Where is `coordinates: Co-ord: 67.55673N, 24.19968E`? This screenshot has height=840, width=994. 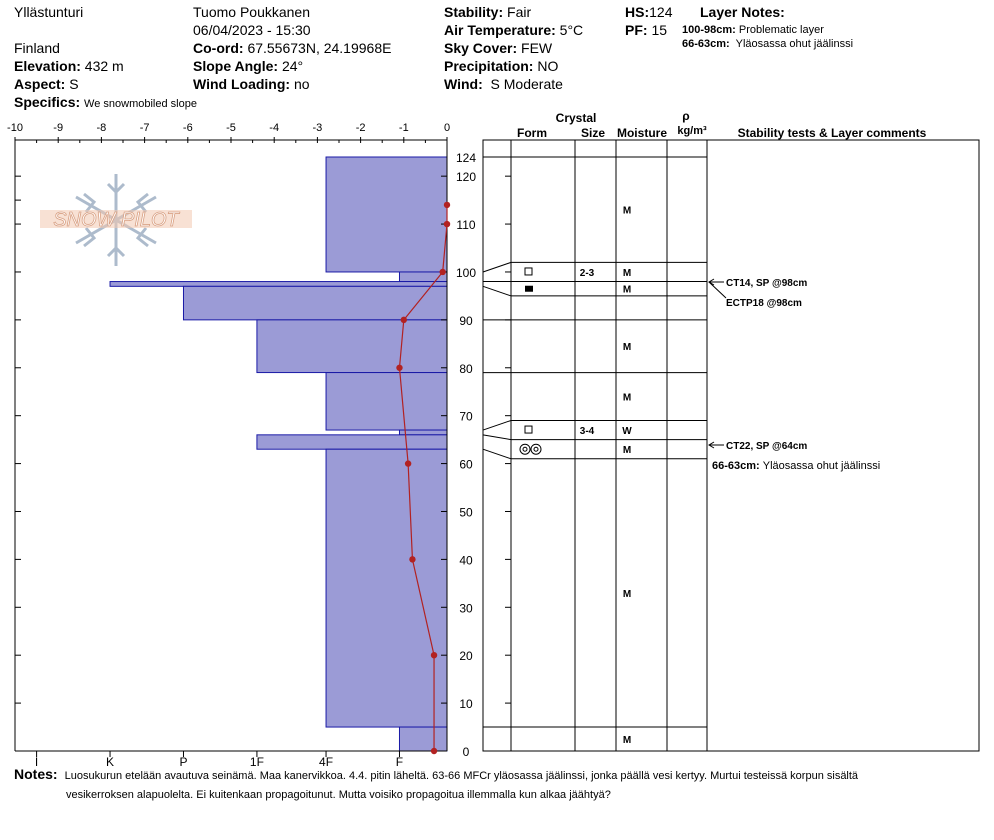 coordinates: Co-ord: 67.55673N, 24.19968E is located at coordinates (292, 48).